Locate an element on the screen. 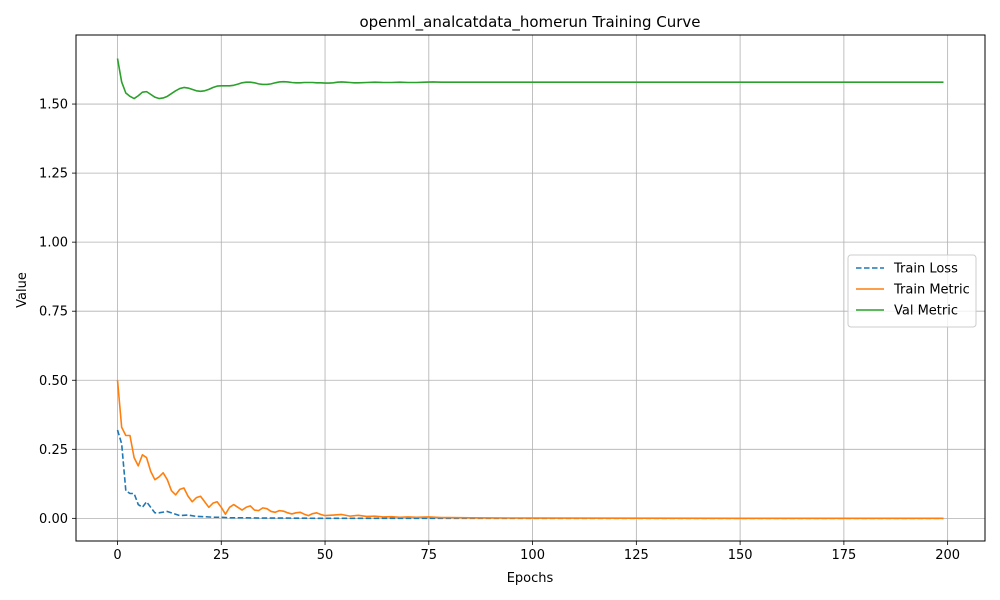 The height and width of the screenshot is (600, 1000). x-tick-label: 150 is located at coordinates (740, 555).